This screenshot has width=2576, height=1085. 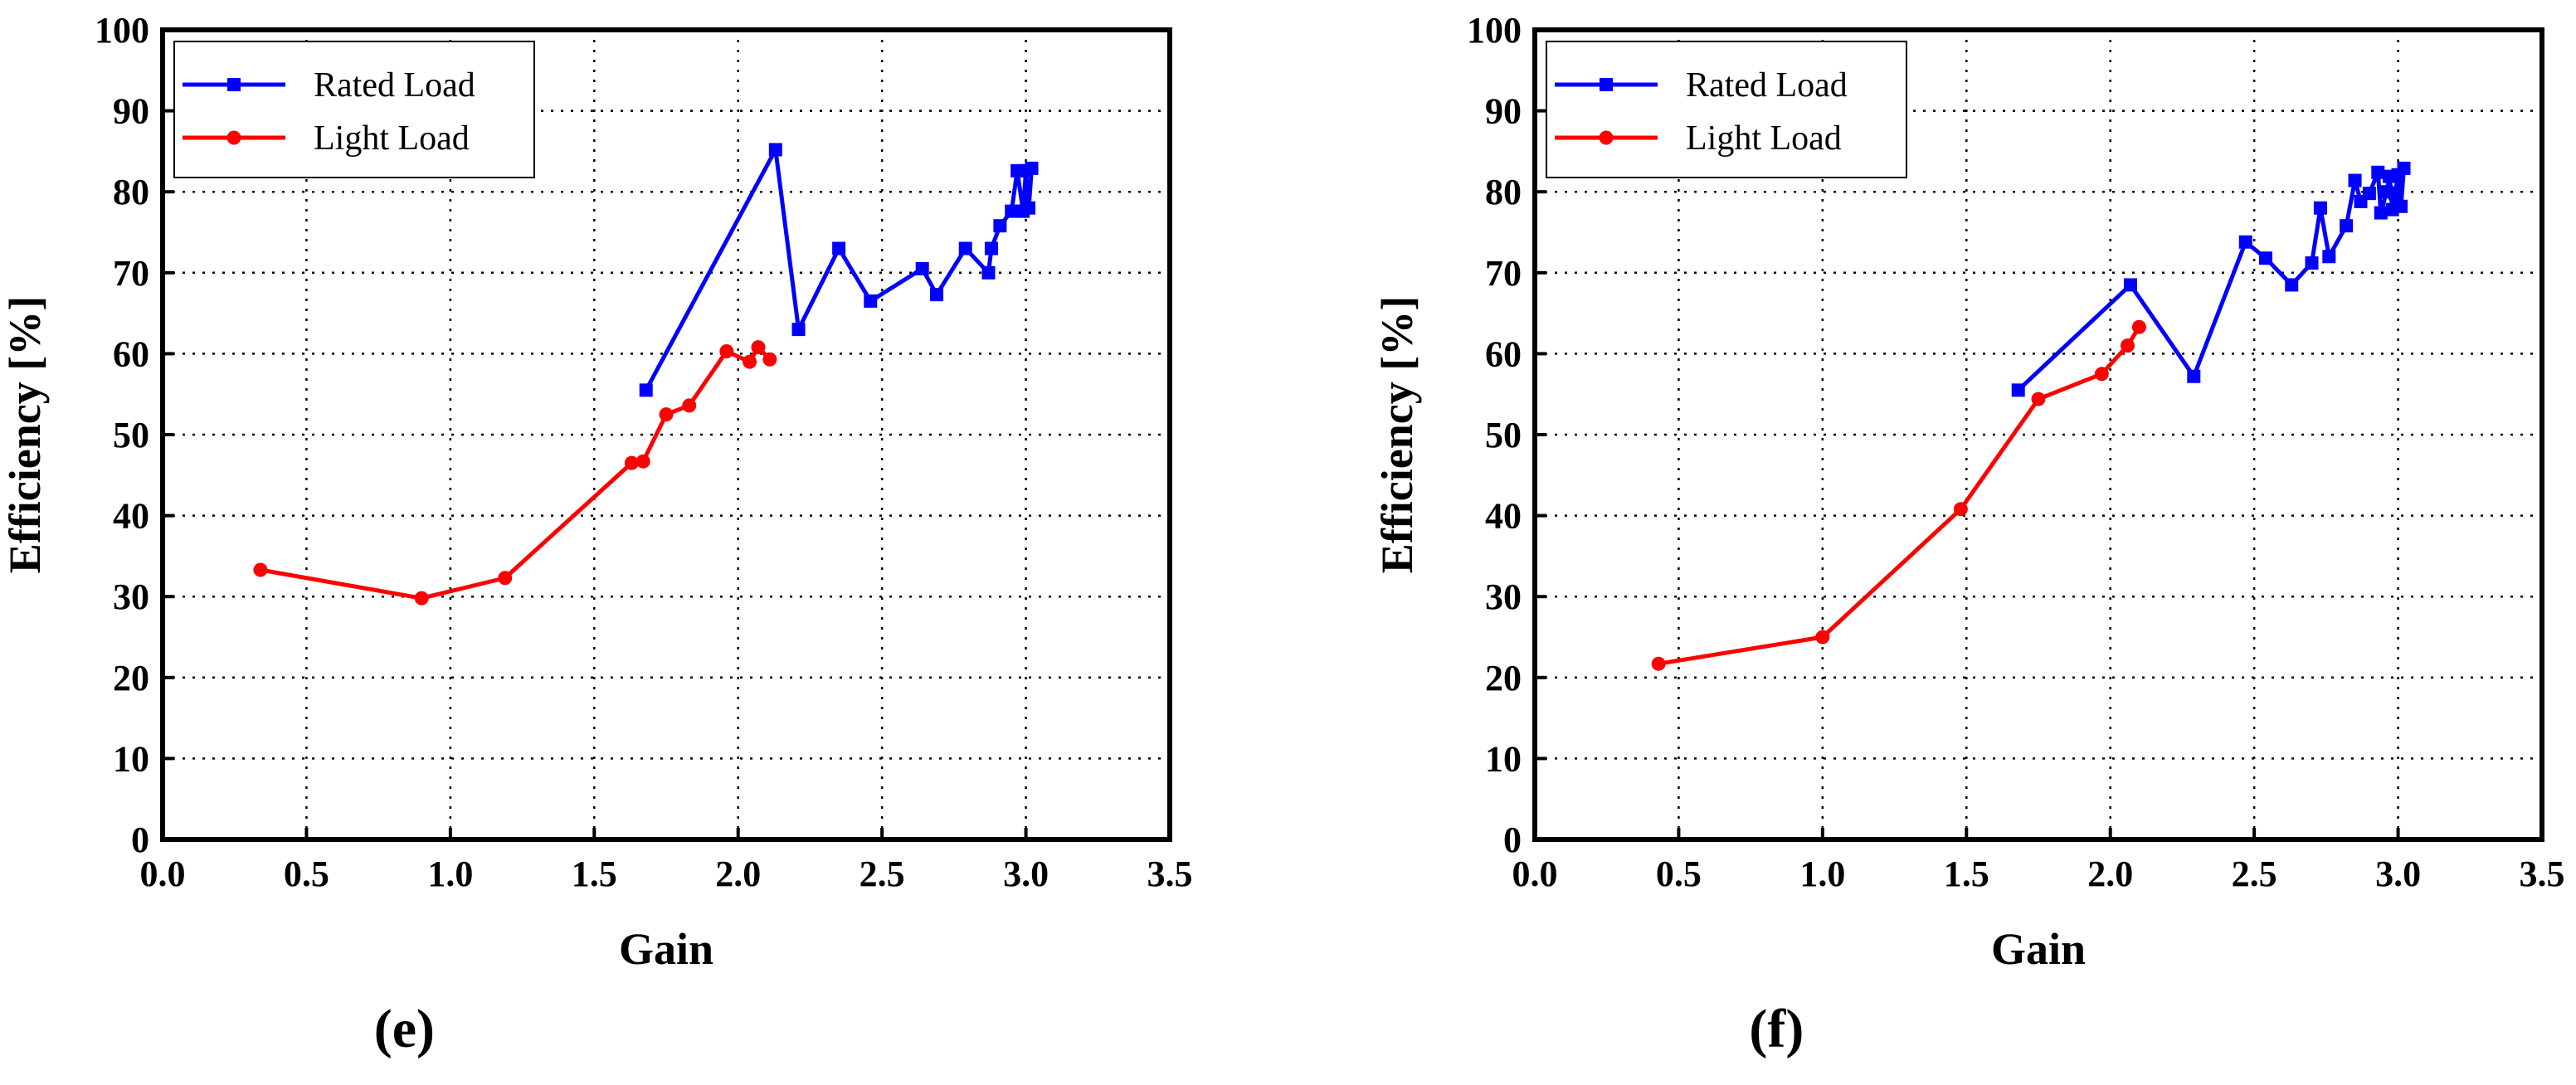 I want to click on panel-label: (e), so click(x=404, y=1029).